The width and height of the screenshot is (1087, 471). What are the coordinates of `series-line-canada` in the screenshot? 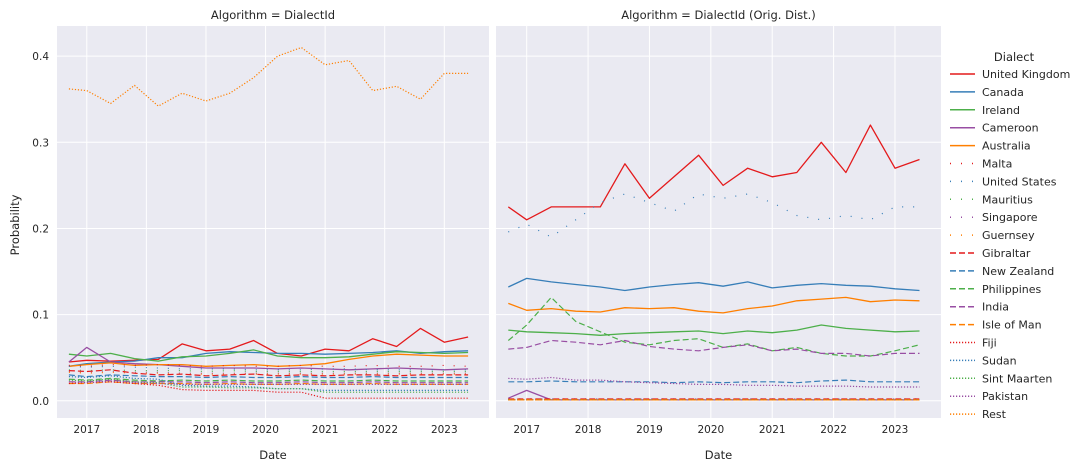 It's located at (714, 284).